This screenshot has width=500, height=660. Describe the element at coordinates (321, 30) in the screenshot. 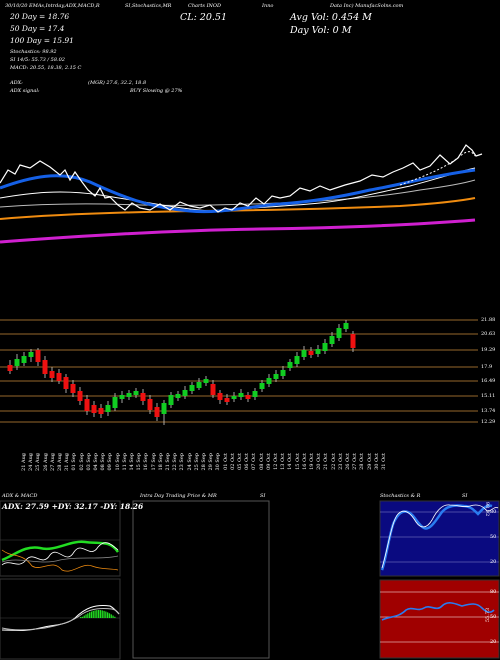

I see `day-volume: Day Vol: 0 M` at that location.